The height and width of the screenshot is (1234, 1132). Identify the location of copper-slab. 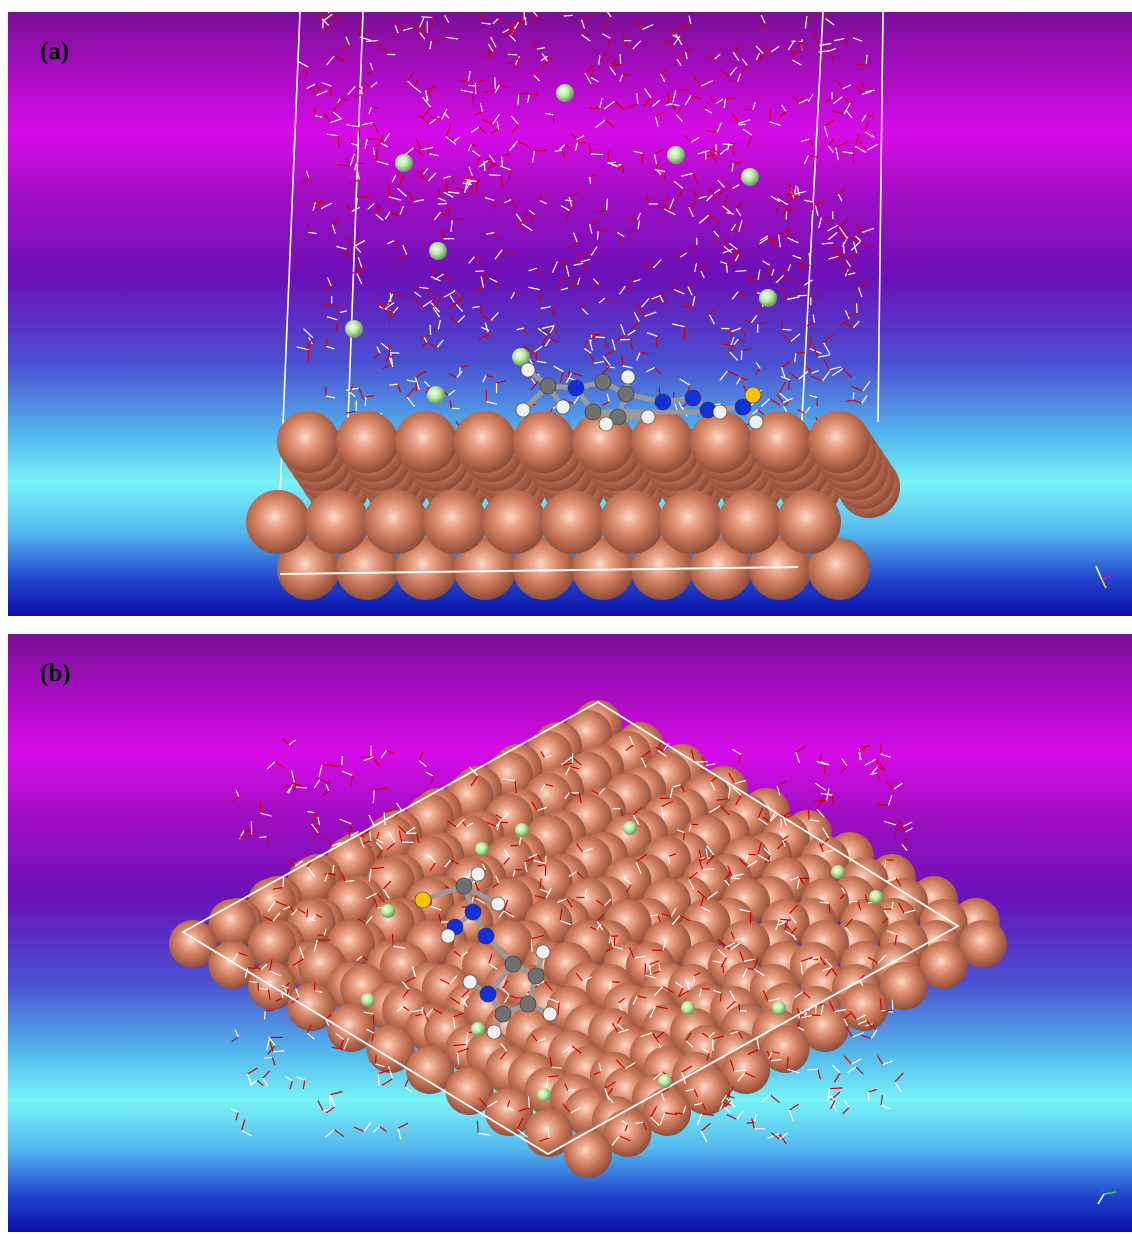
(573, 505).